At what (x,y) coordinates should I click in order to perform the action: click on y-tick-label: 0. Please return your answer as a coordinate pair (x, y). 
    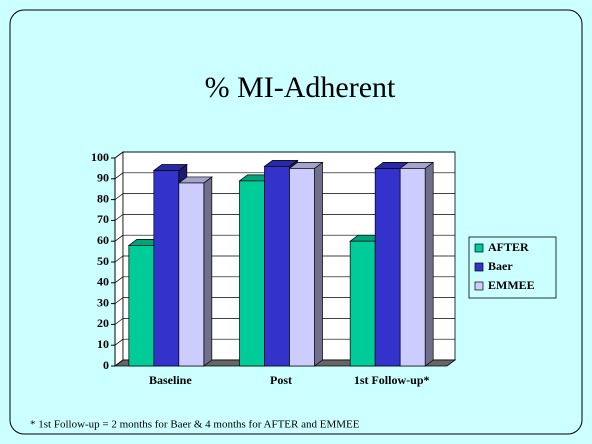
    Looking at the image, I should click on (106, 365).